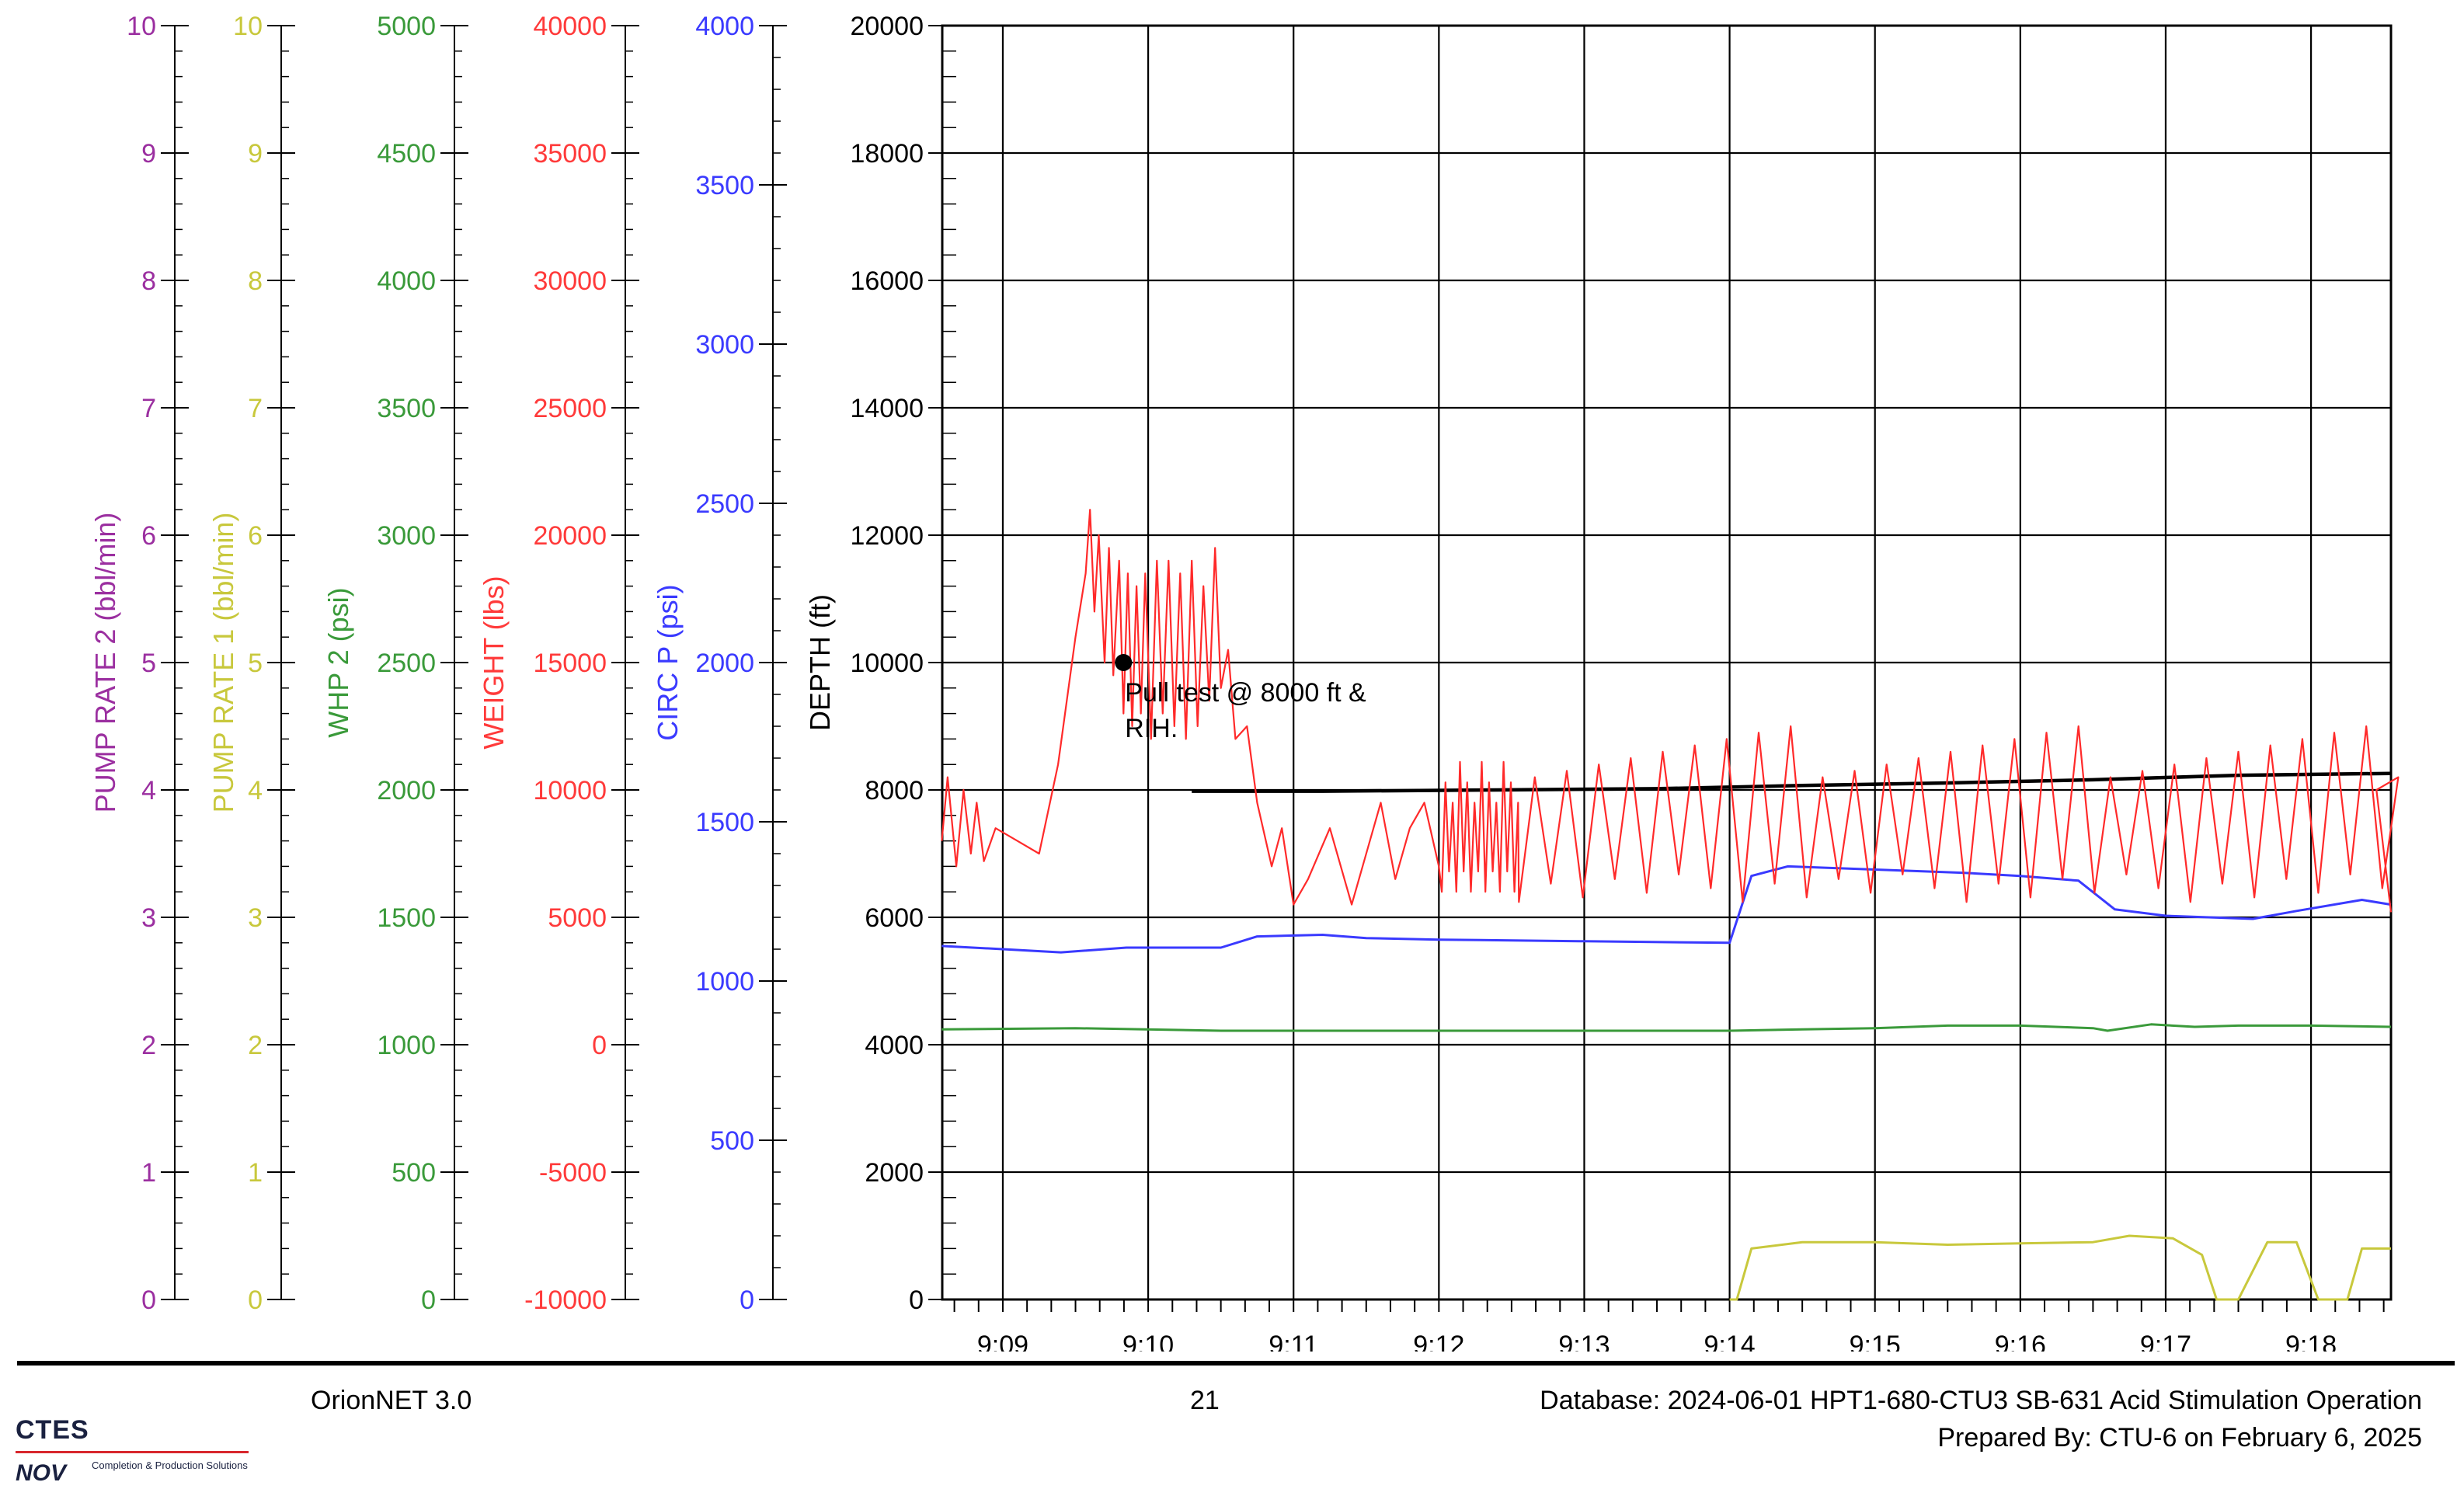  I want to click on software-name: OrionNET 3.0, so click(392, 1400).